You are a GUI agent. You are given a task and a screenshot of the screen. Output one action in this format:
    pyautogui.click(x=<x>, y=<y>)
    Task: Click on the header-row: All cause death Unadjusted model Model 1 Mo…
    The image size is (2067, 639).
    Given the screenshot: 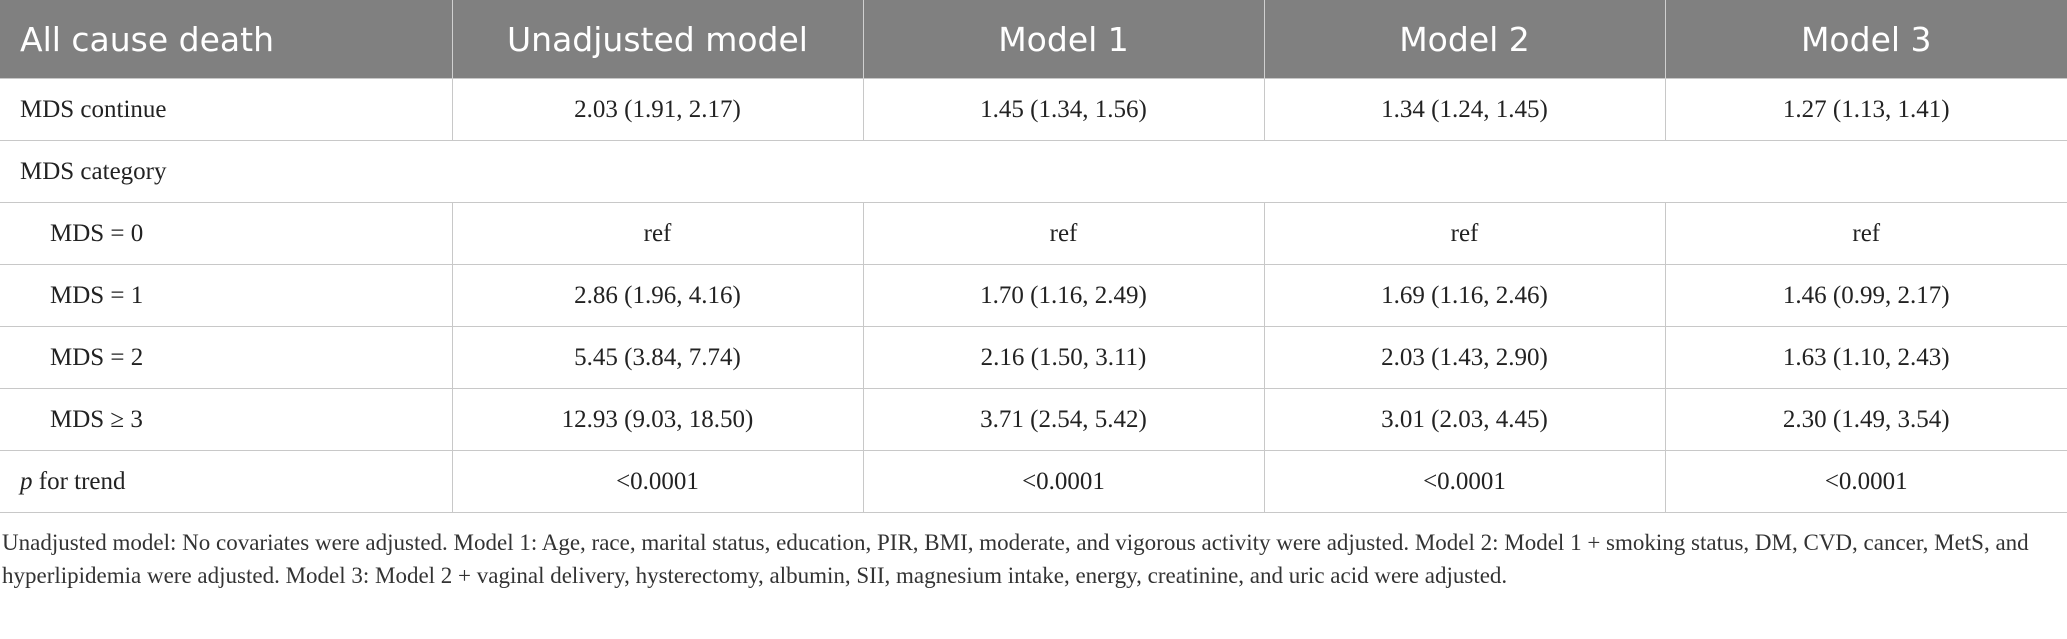 What is the action you would take?
    pyautogui.click(x=1033, y=39)
    